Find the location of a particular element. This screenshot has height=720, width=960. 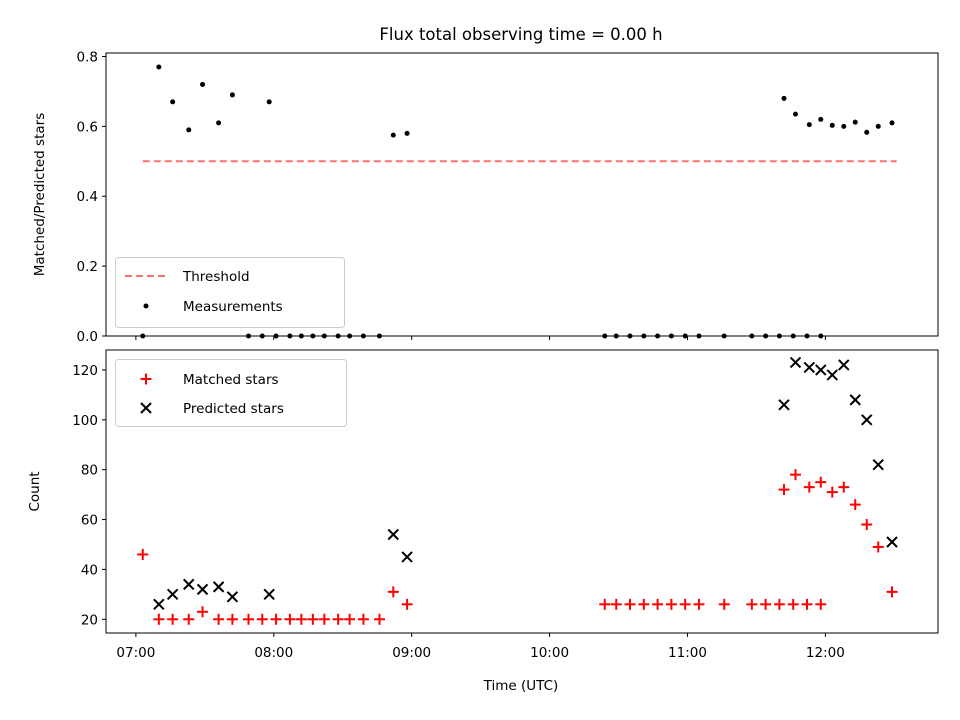

bottom-y-tick-label: 120 is located at coordinates (85, 371).